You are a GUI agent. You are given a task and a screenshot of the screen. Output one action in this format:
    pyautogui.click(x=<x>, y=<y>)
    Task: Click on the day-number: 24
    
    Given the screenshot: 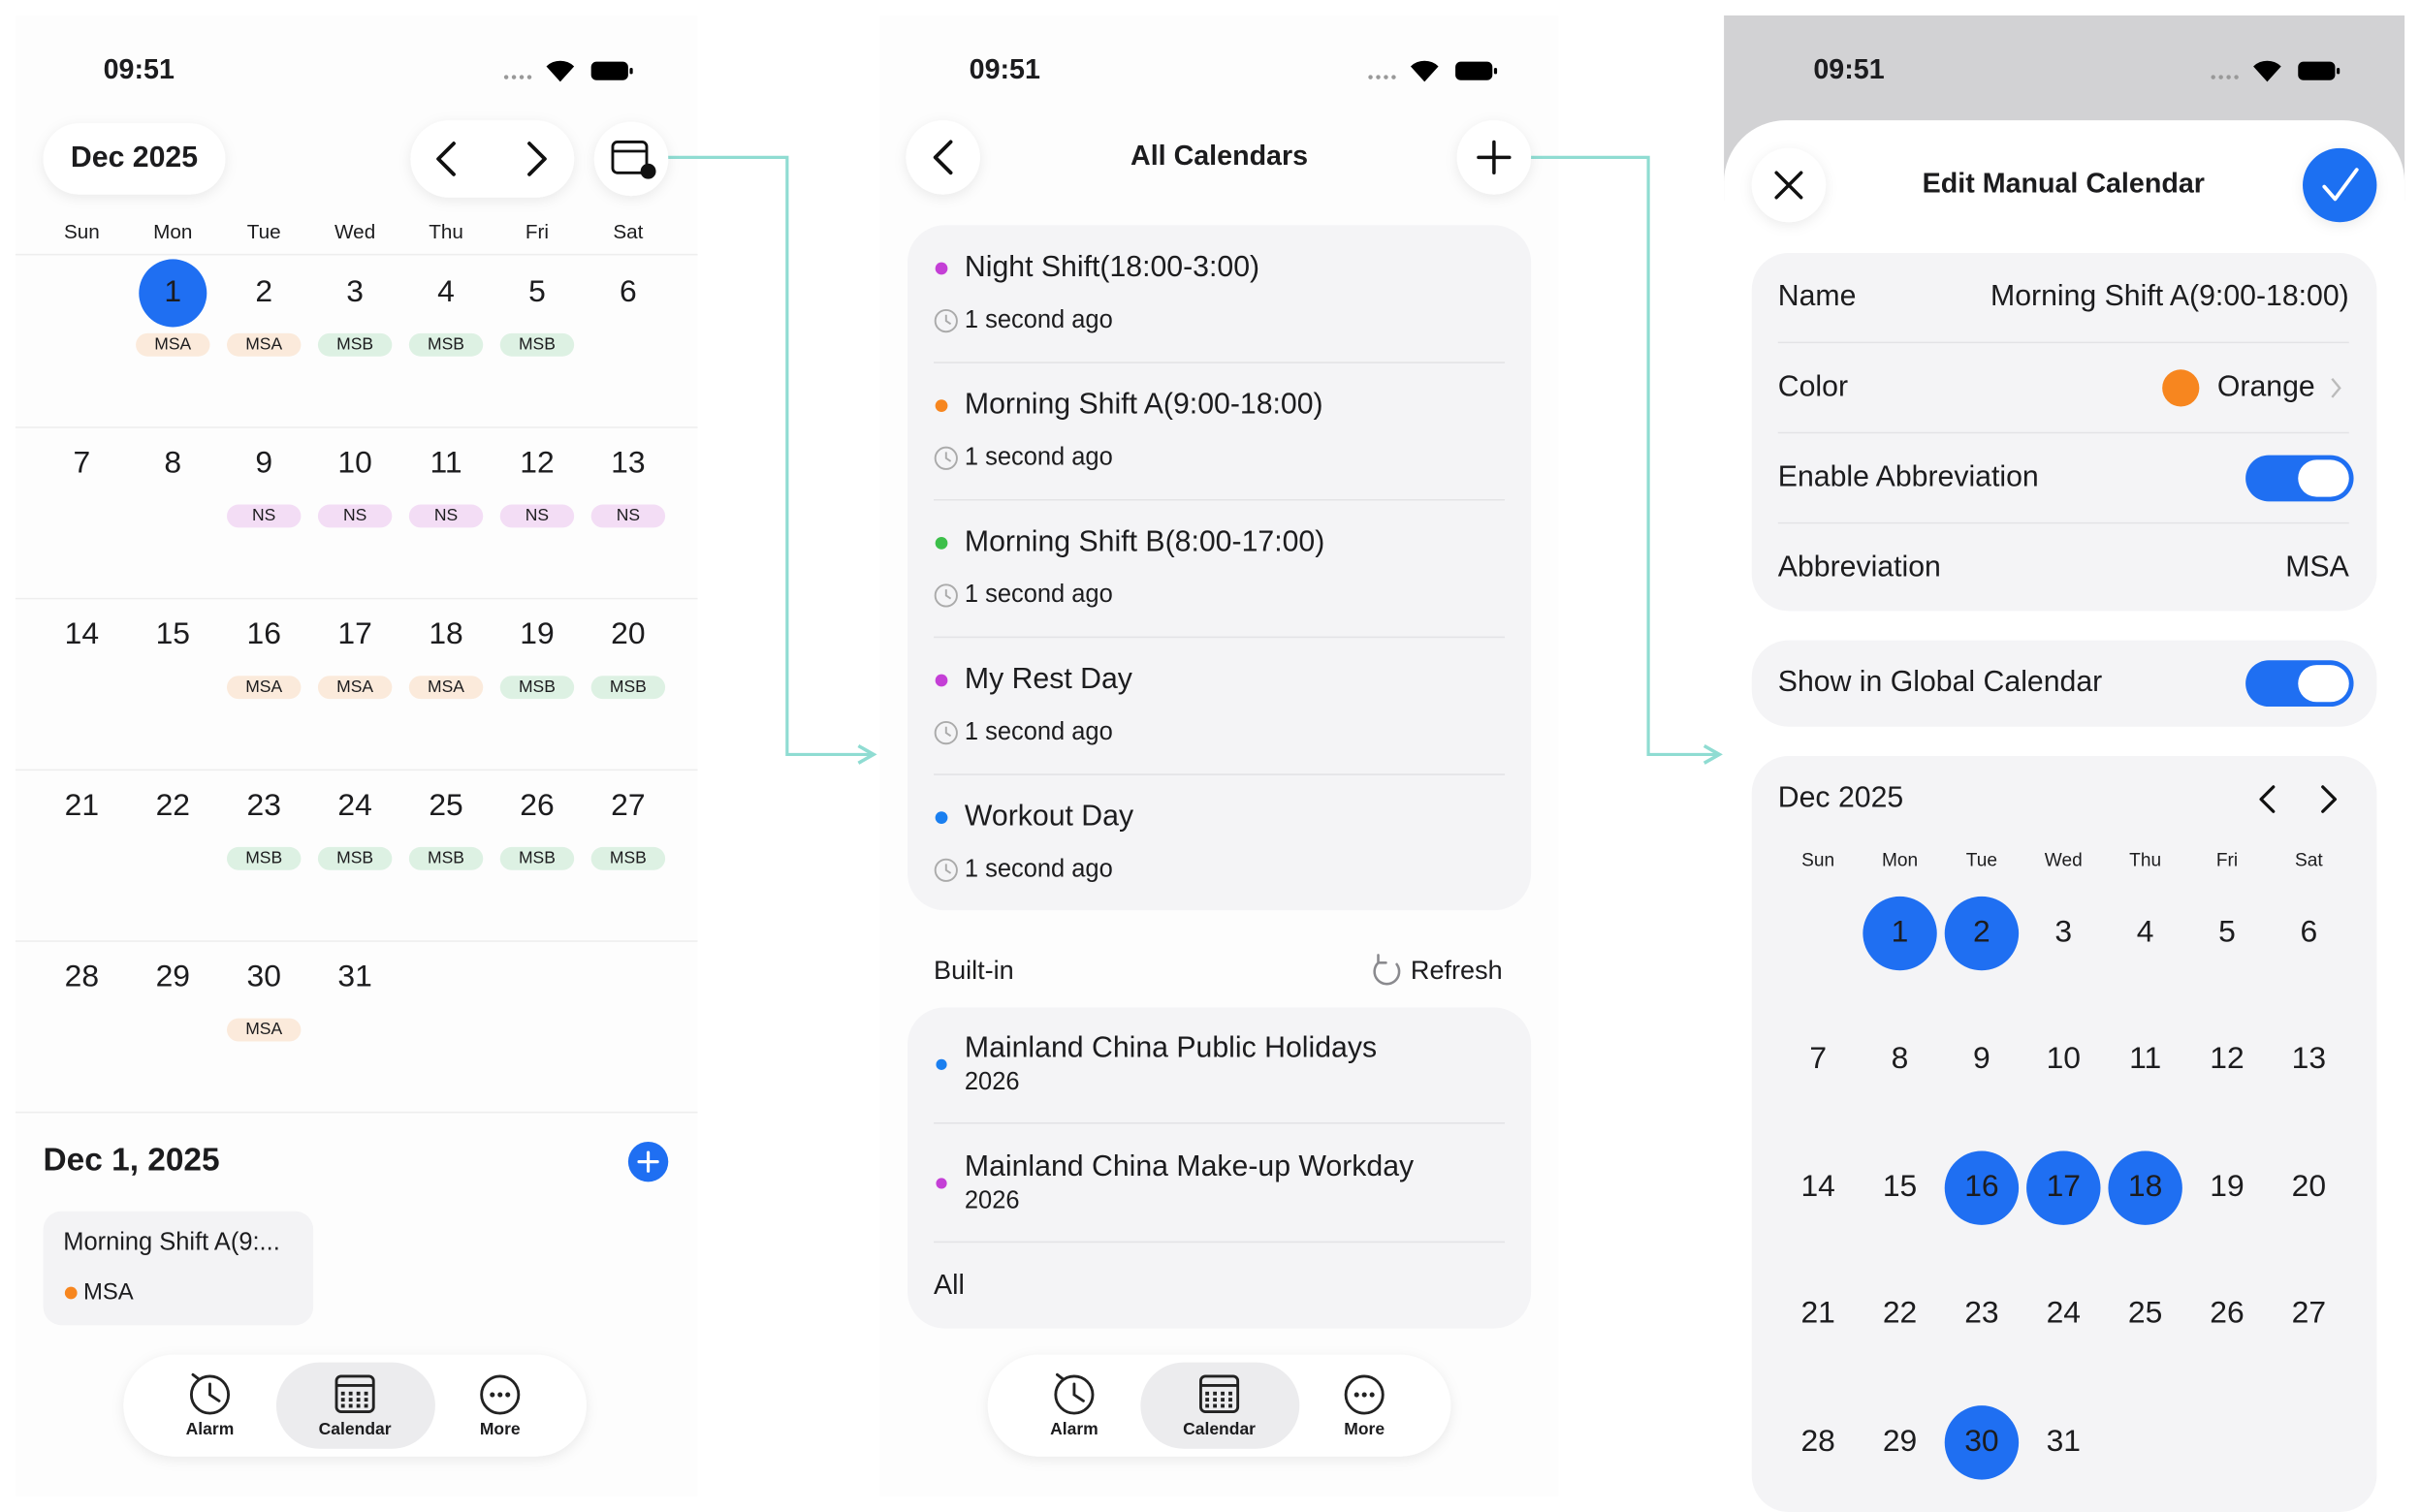 What is the action you would take?
    pyautogui.click(x=2064, y=1312)
    